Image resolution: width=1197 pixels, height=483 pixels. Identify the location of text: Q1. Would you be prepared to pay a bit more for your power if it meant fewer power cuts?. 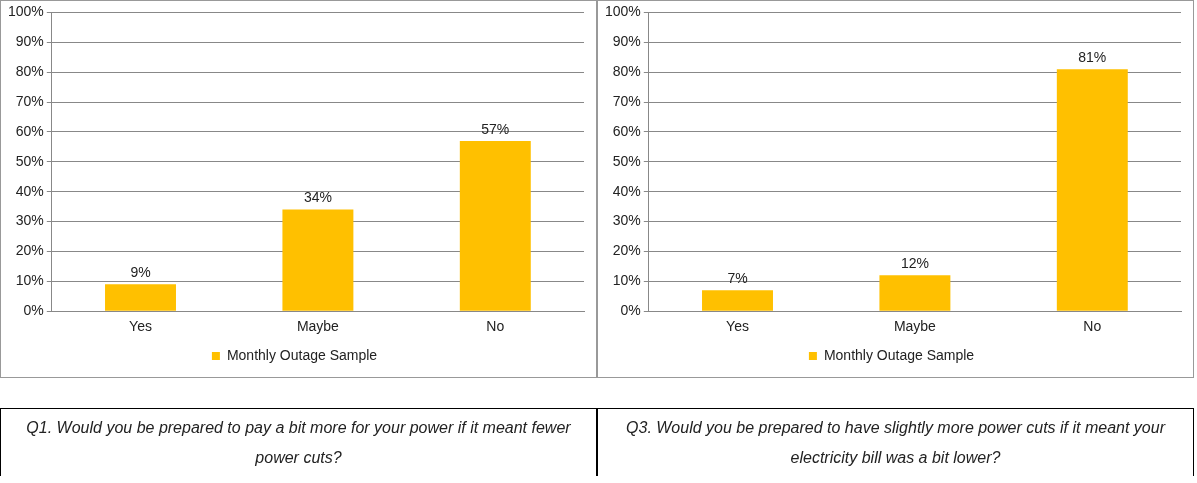
(298, 442).